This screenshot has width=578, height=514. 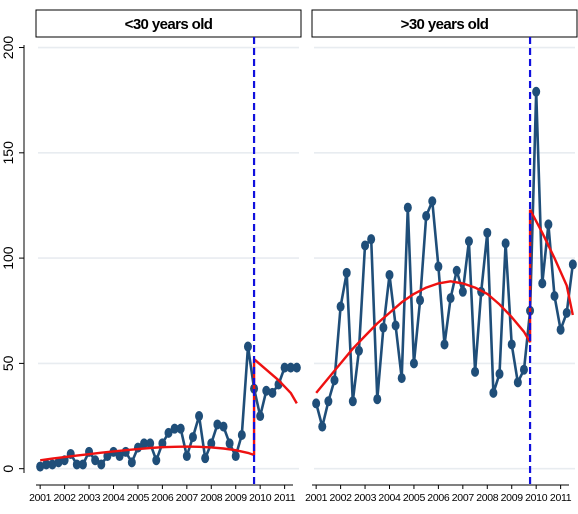 I want to click on y-tick-label: 200, so click(x=8, y=48).